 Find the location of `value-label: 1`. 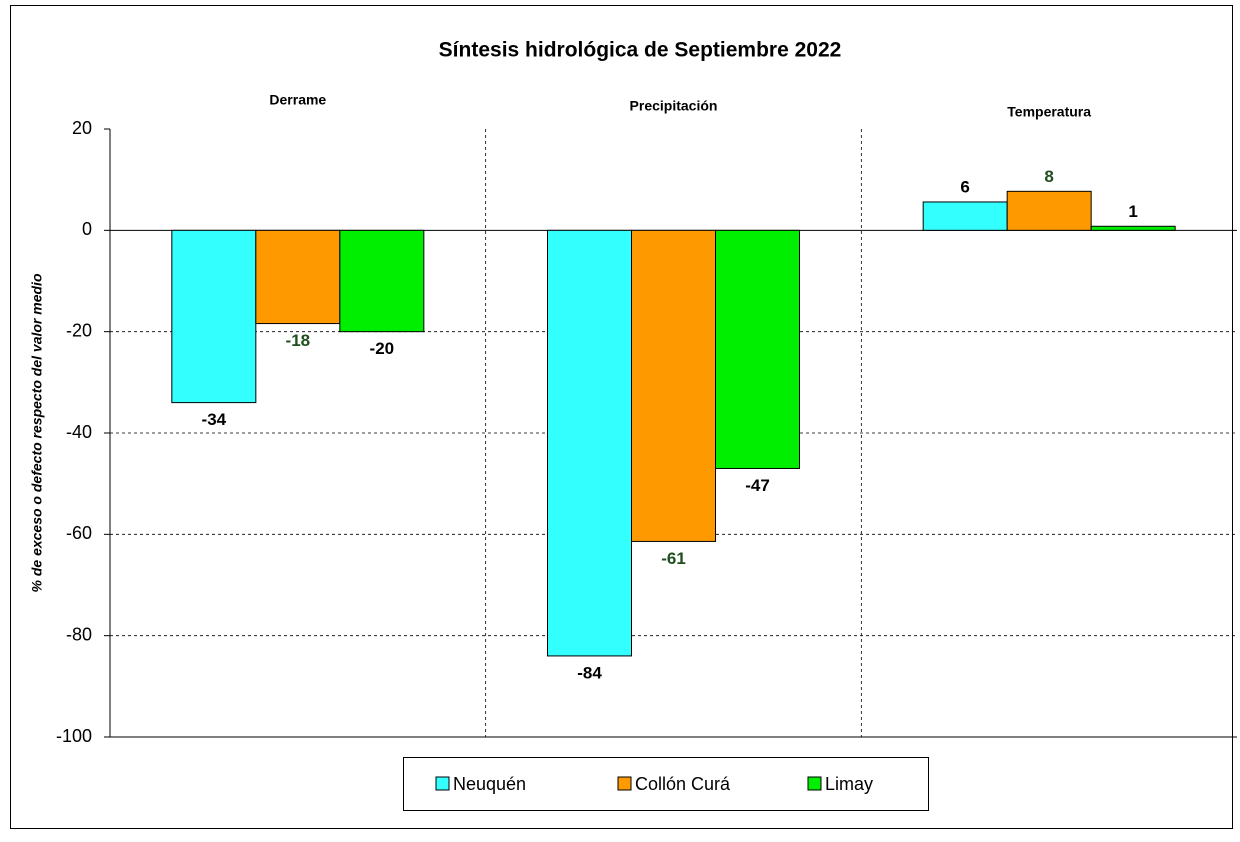

value-label: 1 is located at coordinates (1132, 211).